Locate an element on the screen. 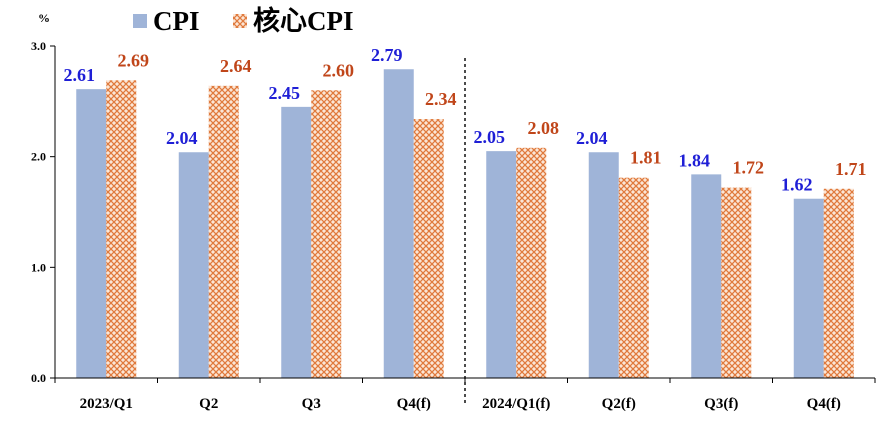 Image resolution: width=890 pixels, height=422 pixels. y-tick-label: 0.0 is located at coordinates (38, 378).